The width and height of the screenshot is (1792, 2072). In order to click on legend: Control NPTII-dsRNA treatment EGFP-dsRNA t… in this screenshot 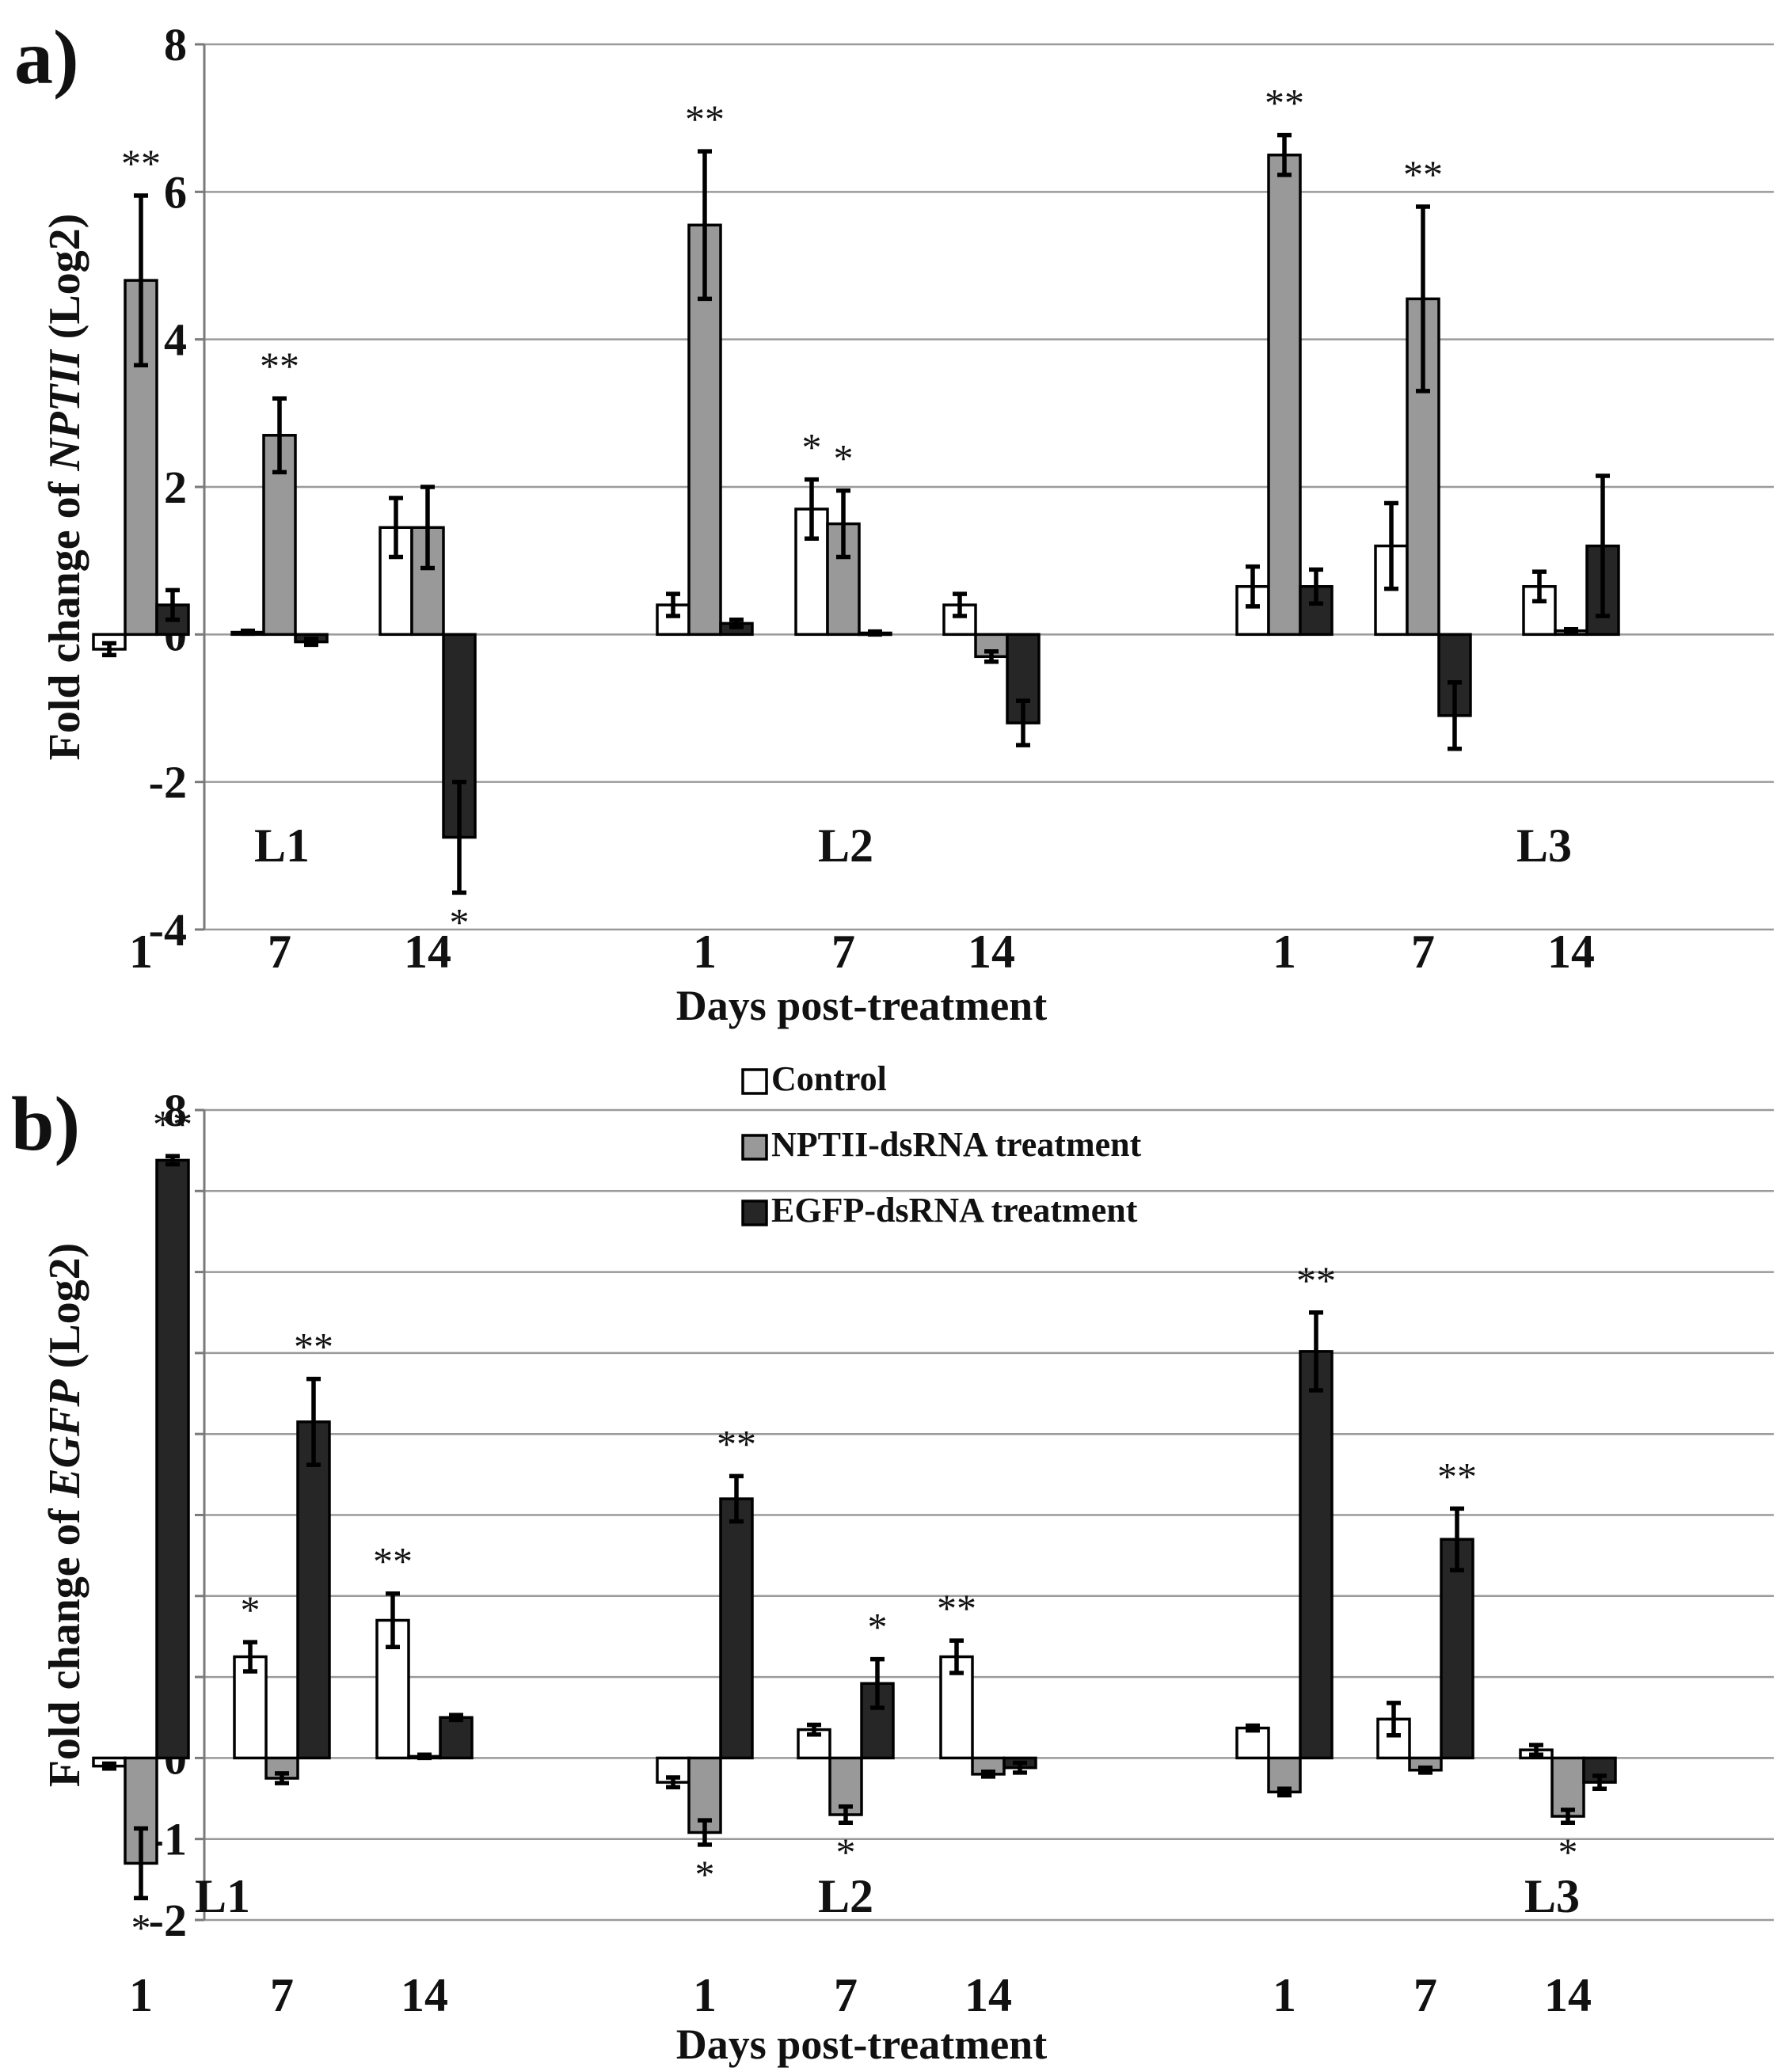, I will do `click(941, 1144)`.